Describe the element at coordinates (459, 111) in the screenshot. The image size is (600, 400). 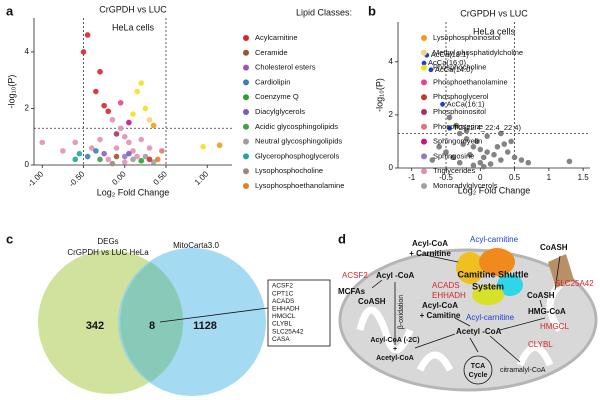
I see `legend-label: Phosphoinositol` at that location.